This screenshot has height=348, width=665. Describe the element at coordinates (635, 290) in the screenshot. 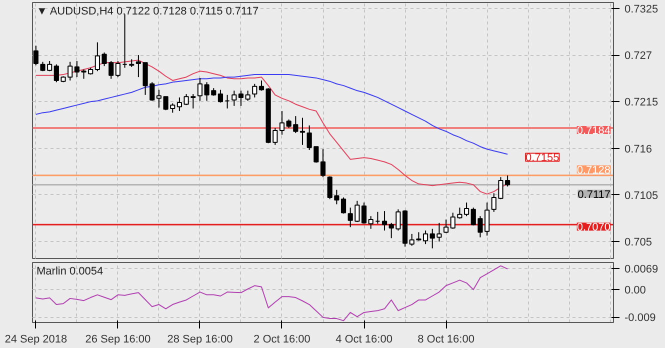

I see `y-tick-label: 0.00` at that location.